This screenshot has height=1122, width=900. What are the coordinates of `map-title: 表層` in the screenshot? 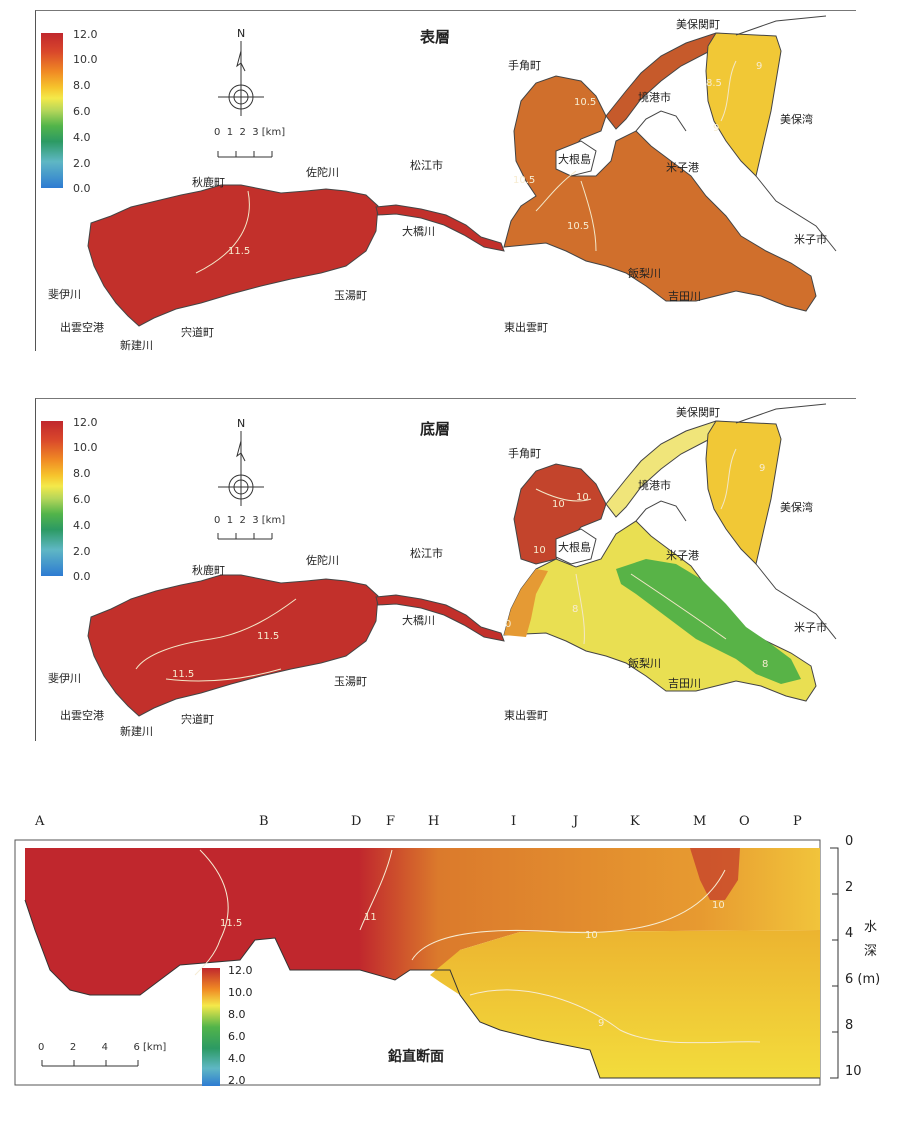 It's located at (435, 37).